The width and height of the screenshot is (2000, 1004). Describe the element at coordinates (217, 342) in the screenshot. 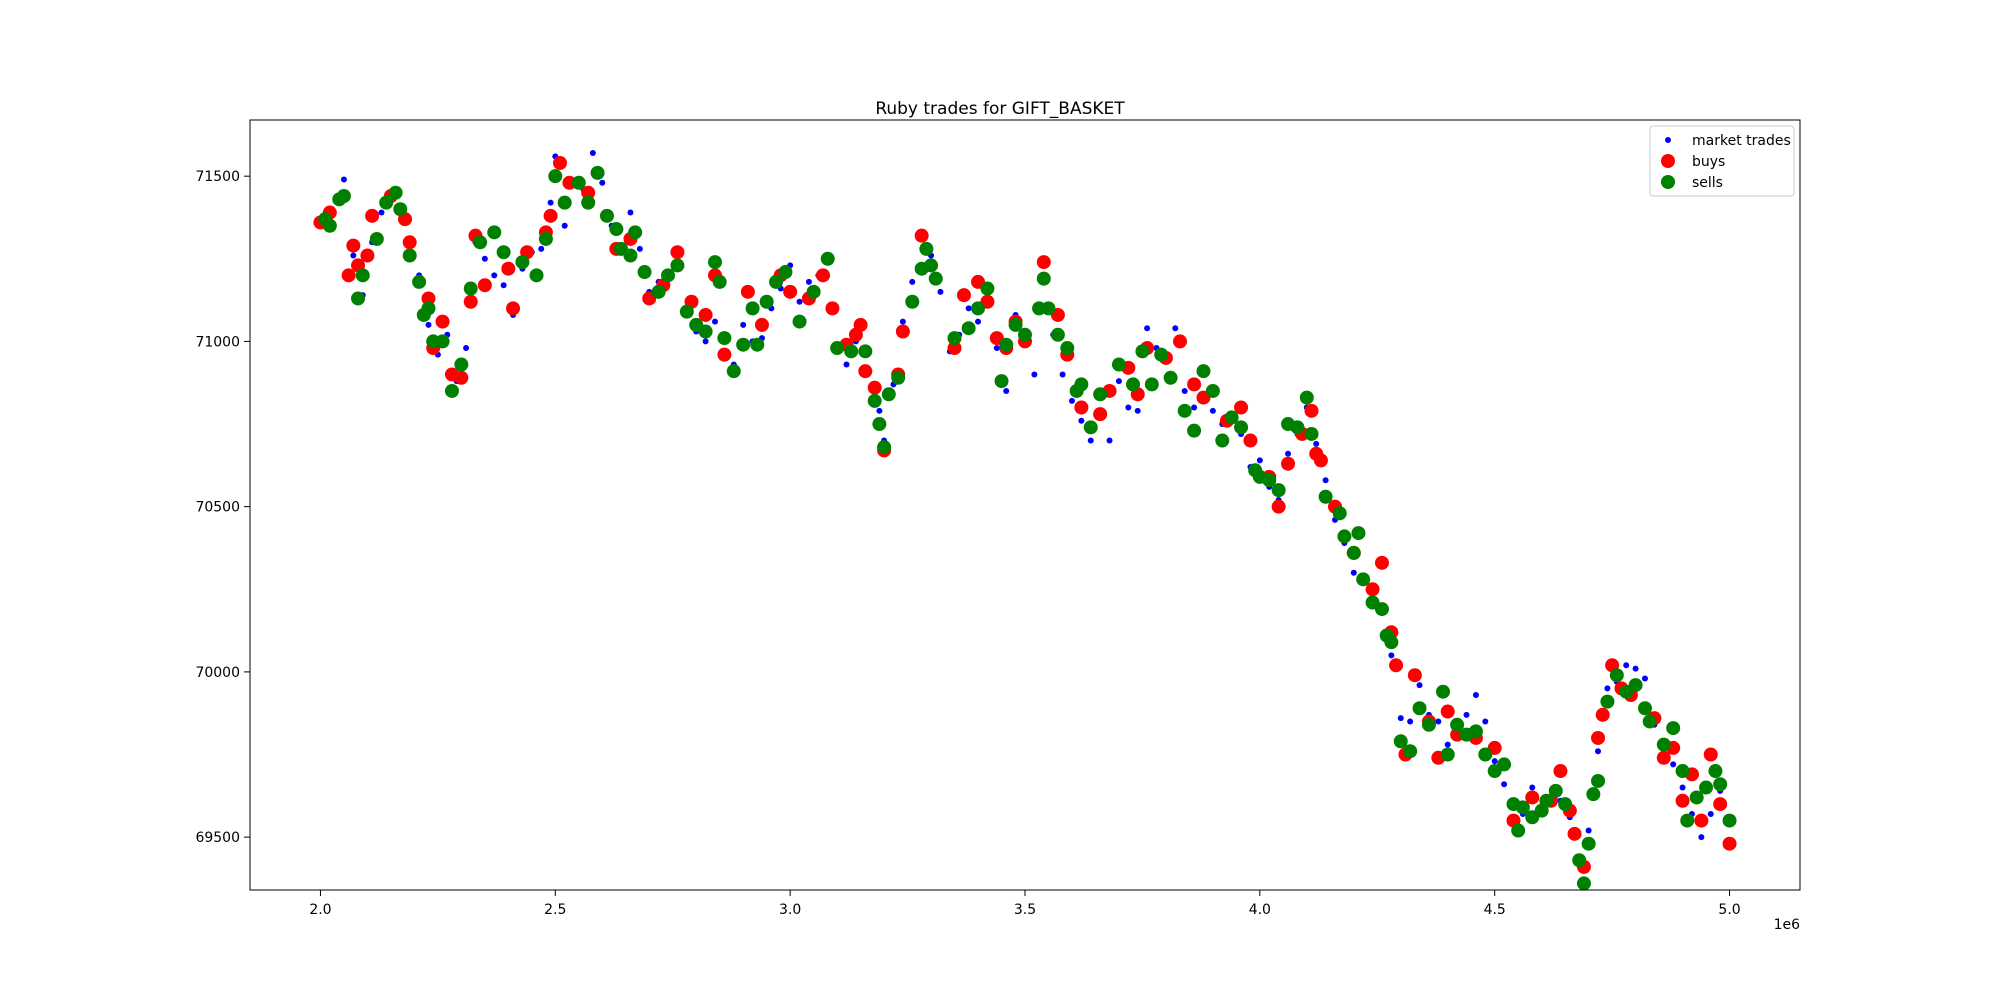

I see `y-tick-label: 71000` at that location.